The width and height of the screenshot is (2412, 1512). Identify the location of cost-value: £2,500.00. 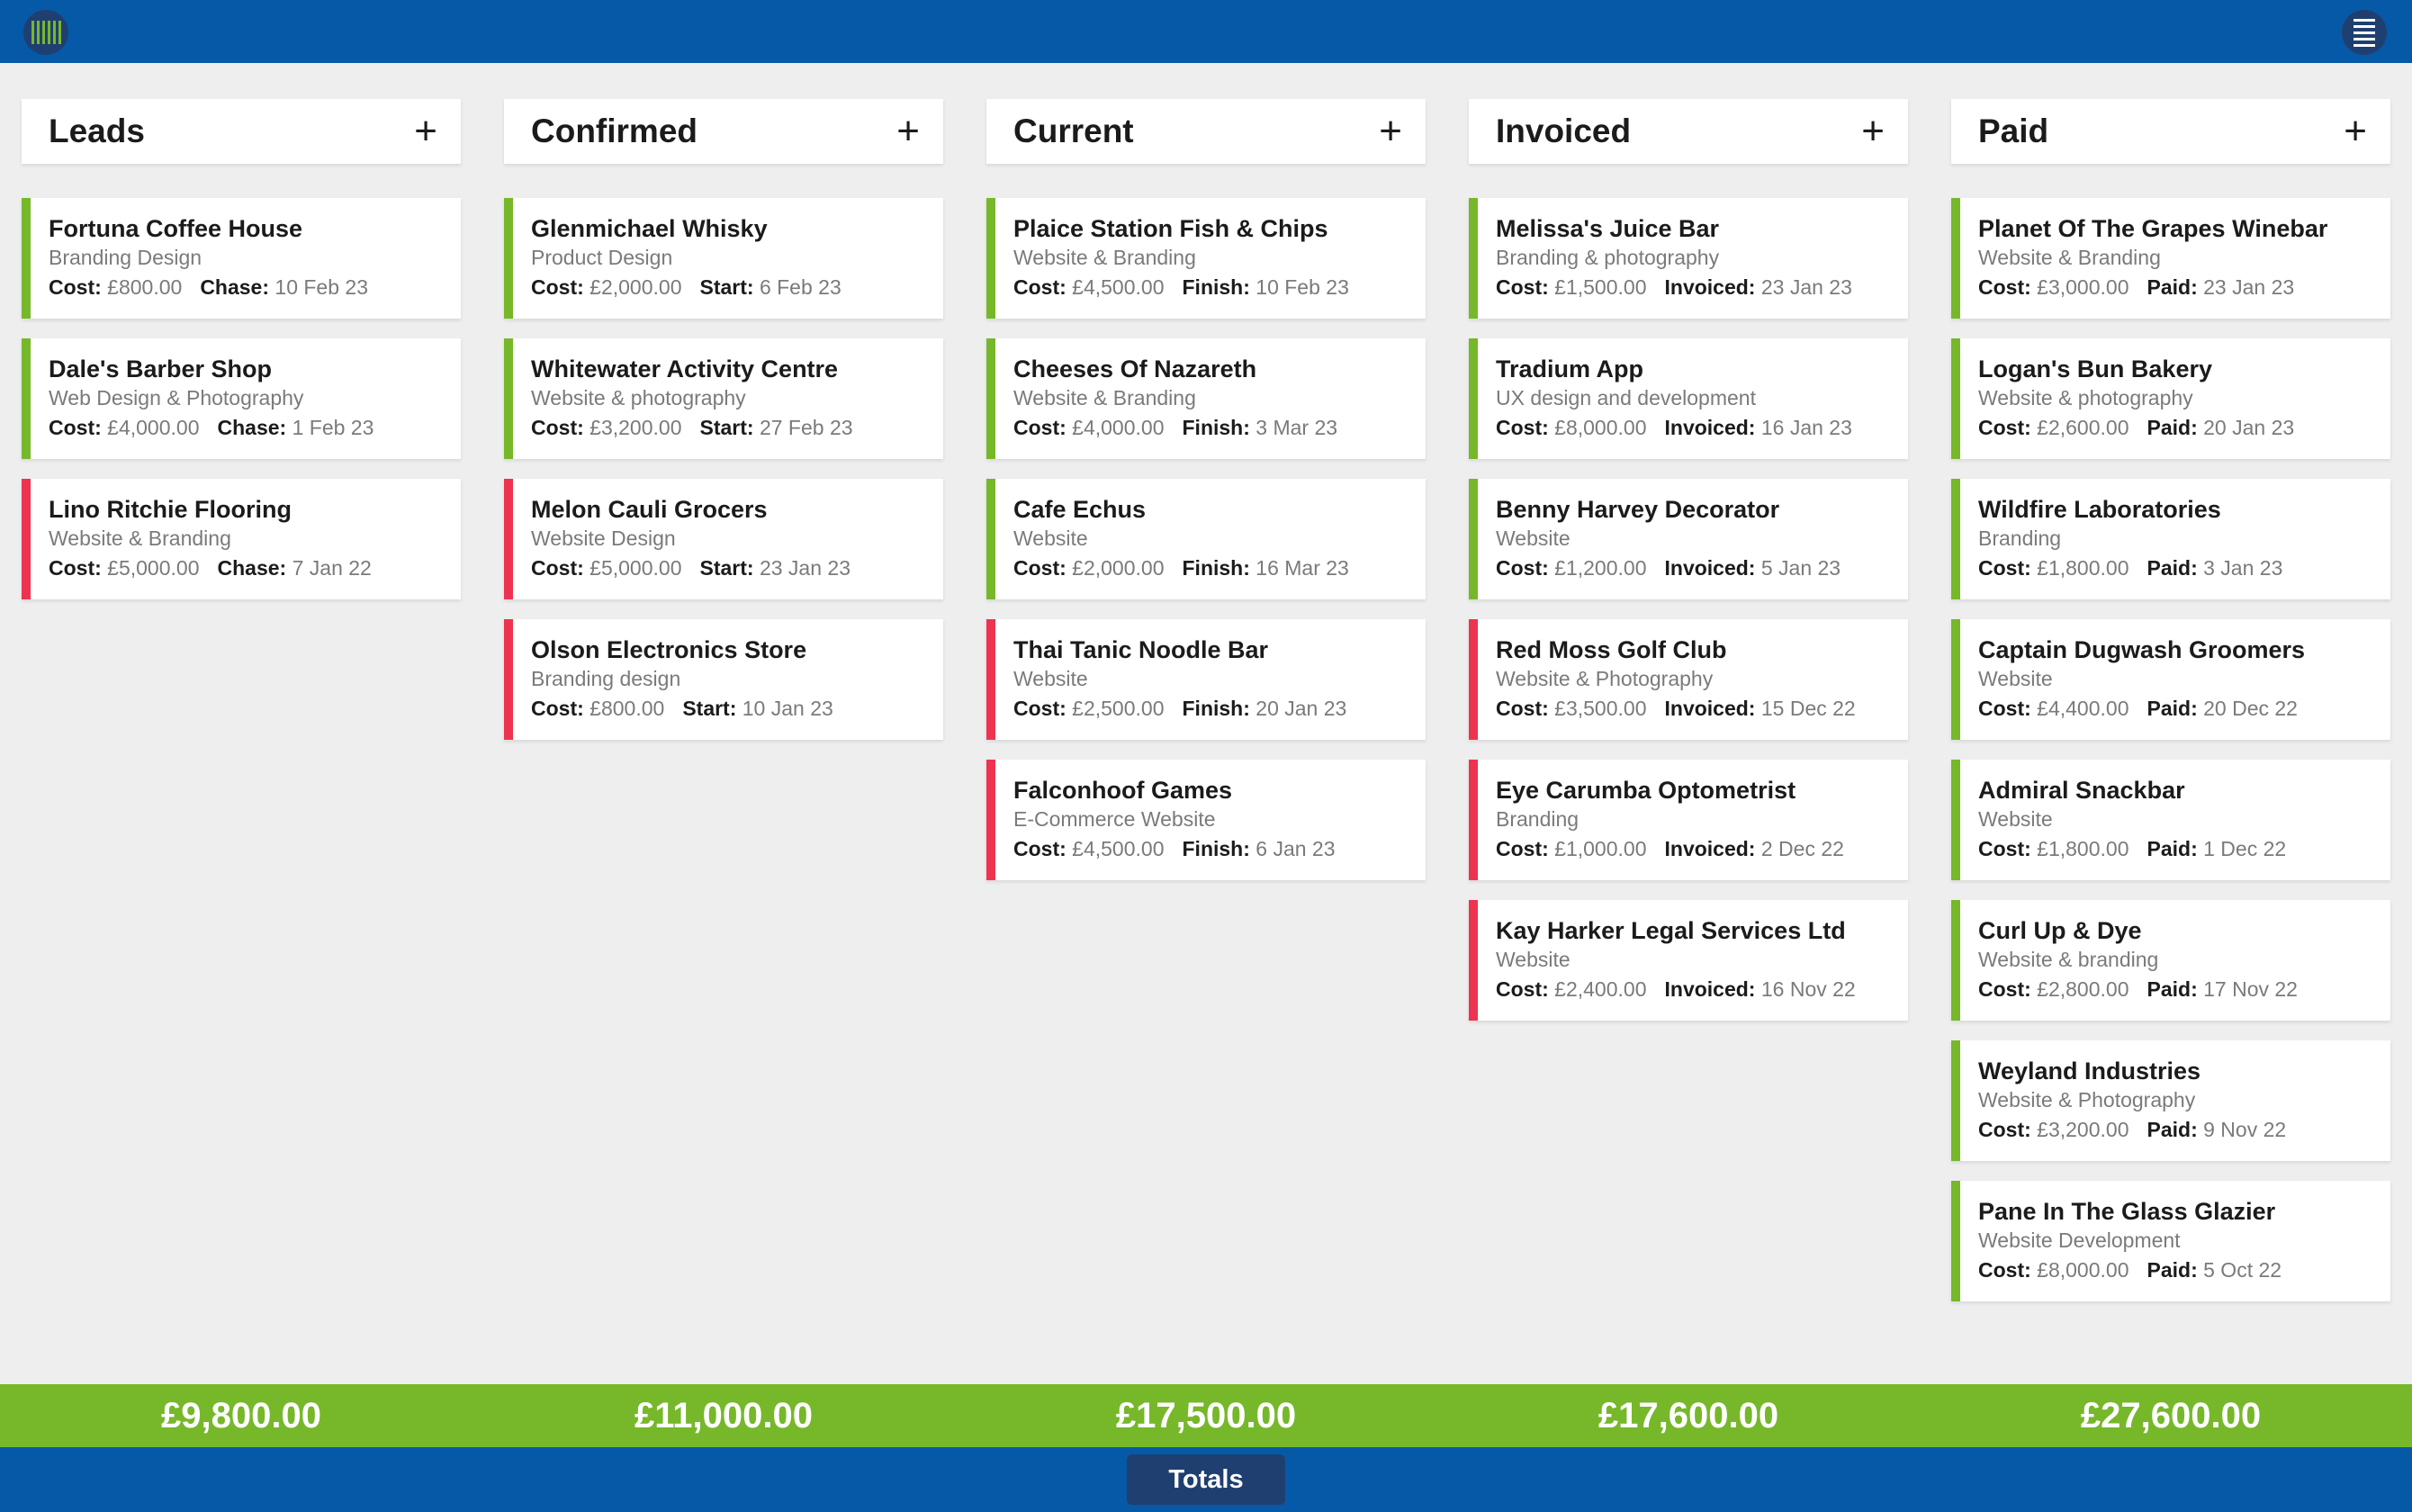
(1118, 709).